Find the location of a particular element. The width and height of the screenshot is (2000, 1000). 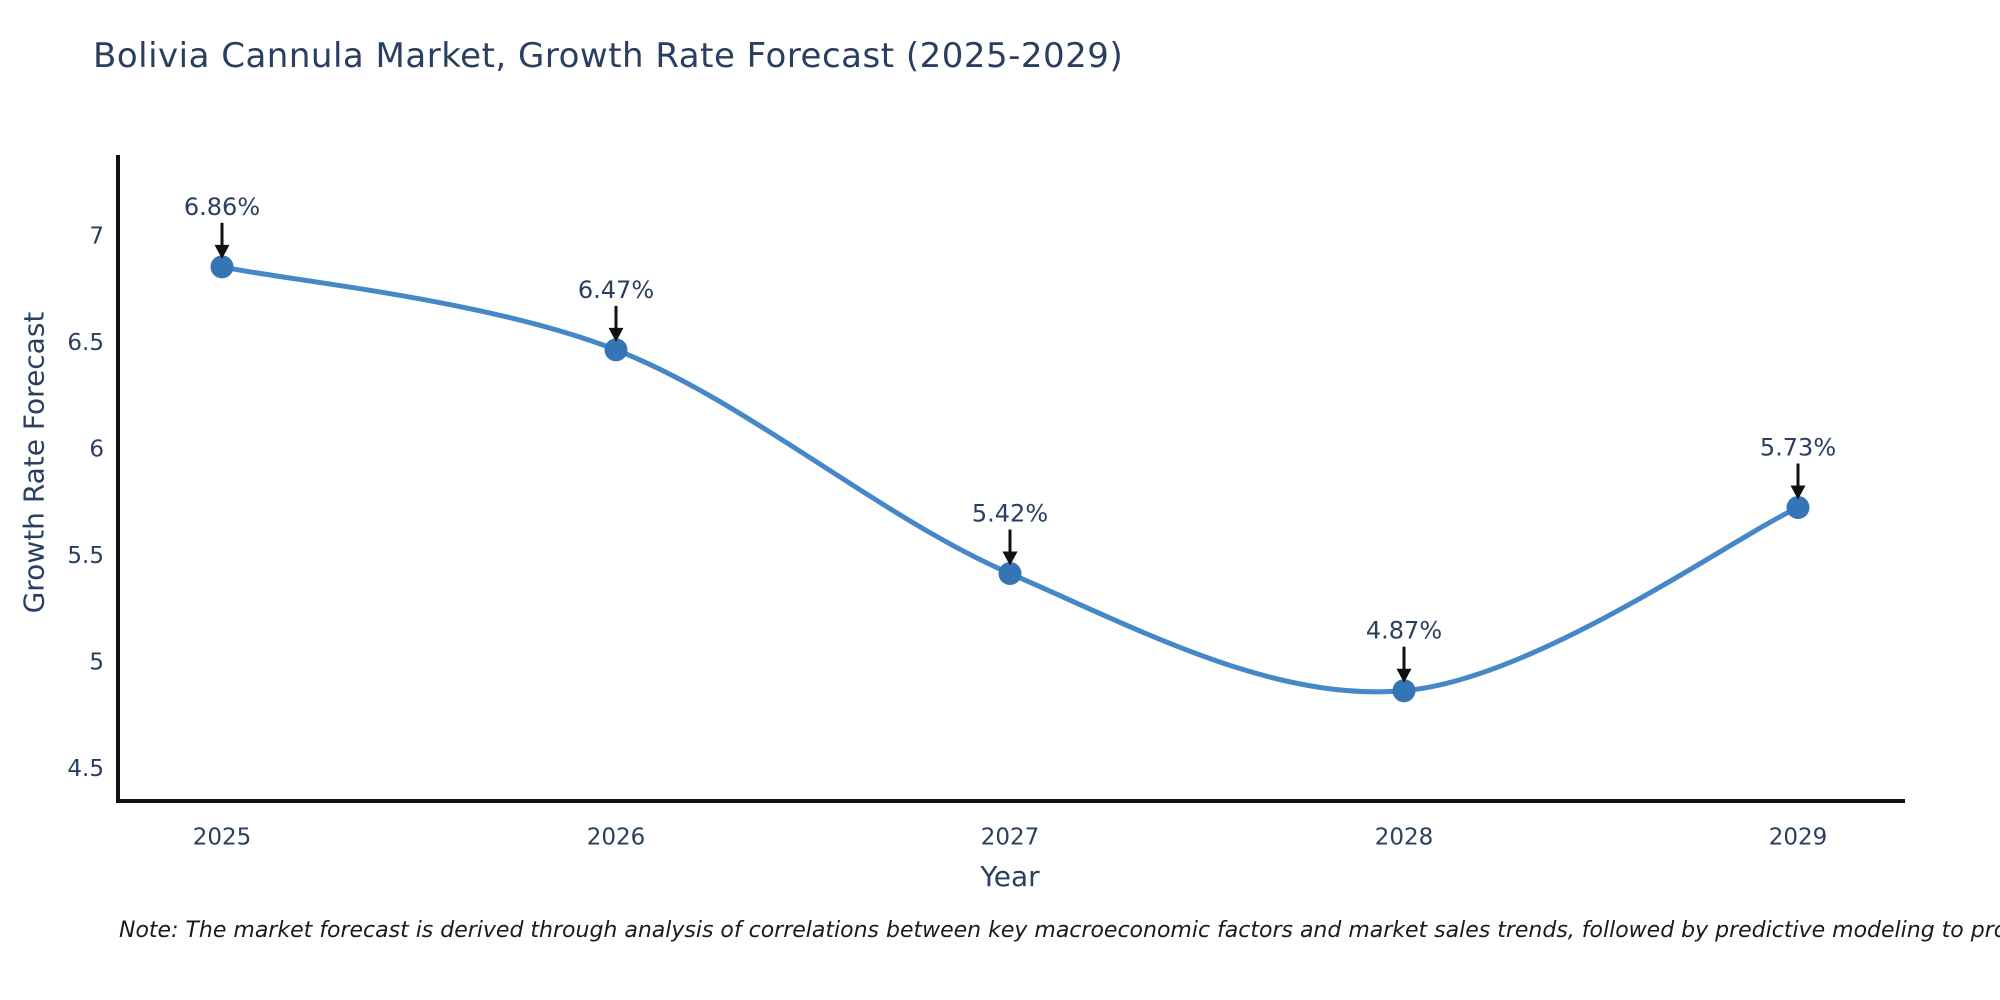

x-axis-title: Year is located at coordinates (1010, 876).